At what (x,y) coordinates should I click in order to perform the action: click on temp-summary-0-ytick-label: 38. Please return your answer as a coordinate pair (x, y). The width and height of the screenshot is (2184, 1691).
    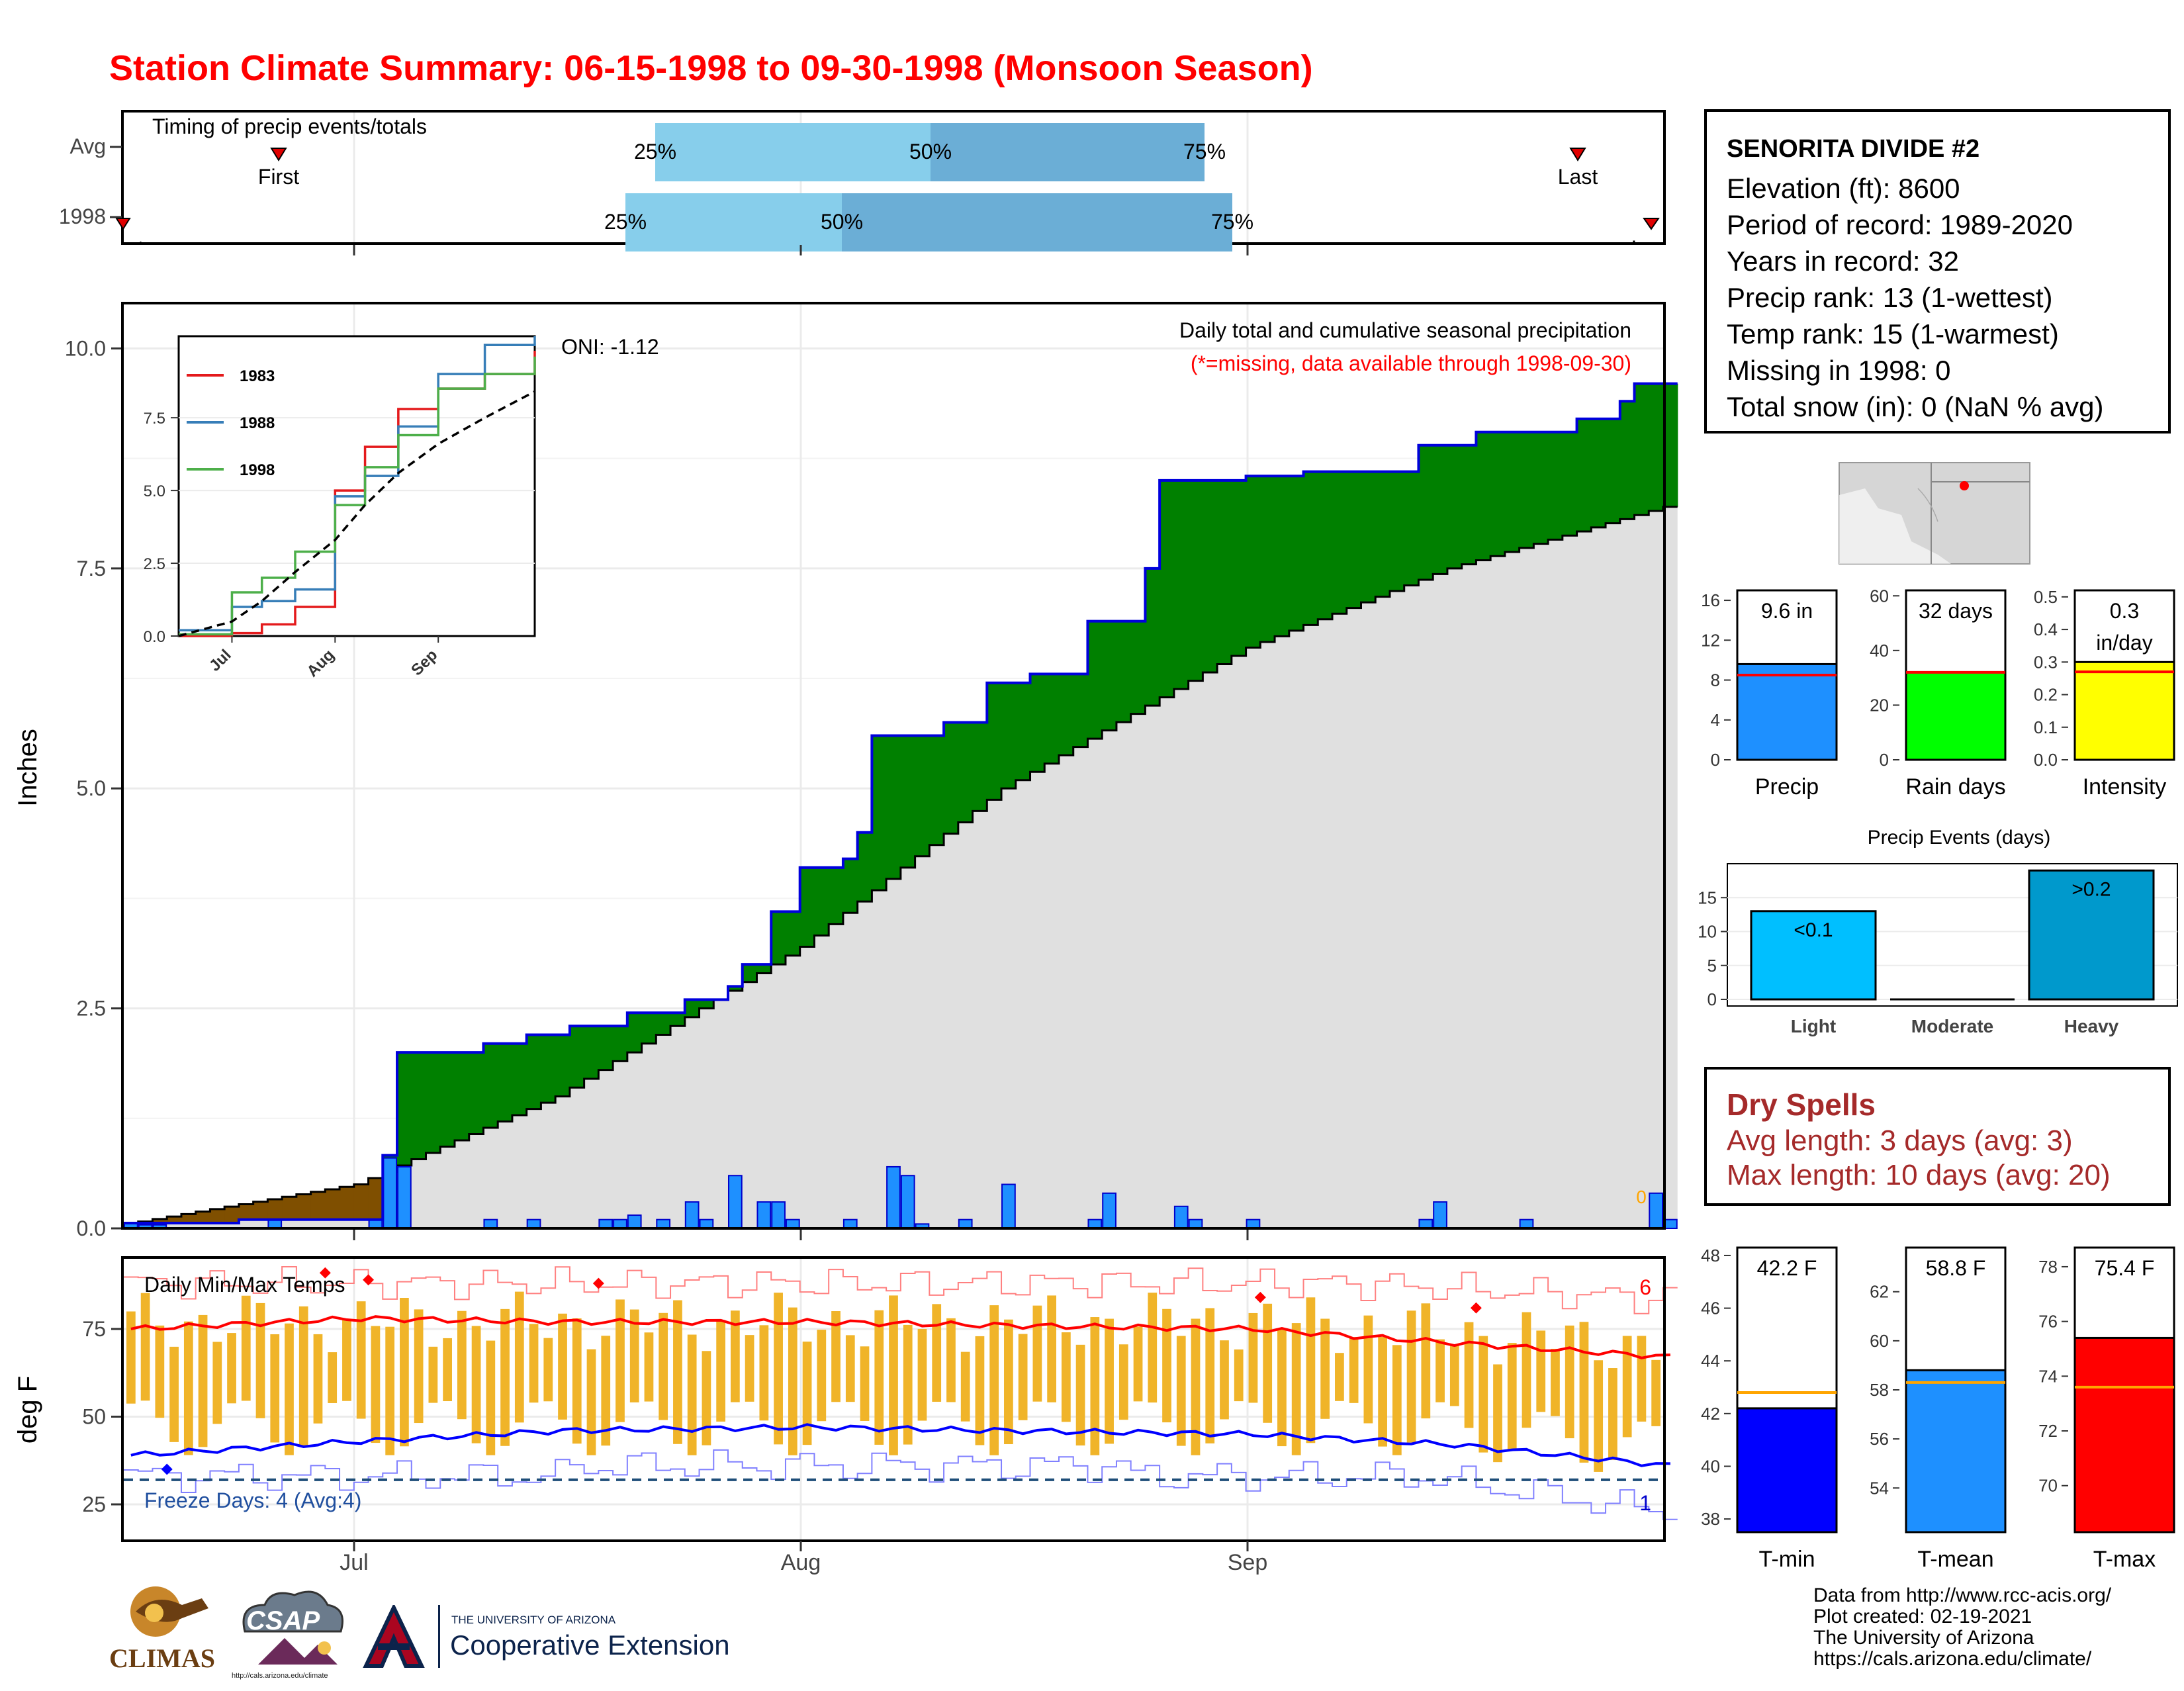
    Looking at the image, I should click on (1710, 1519).